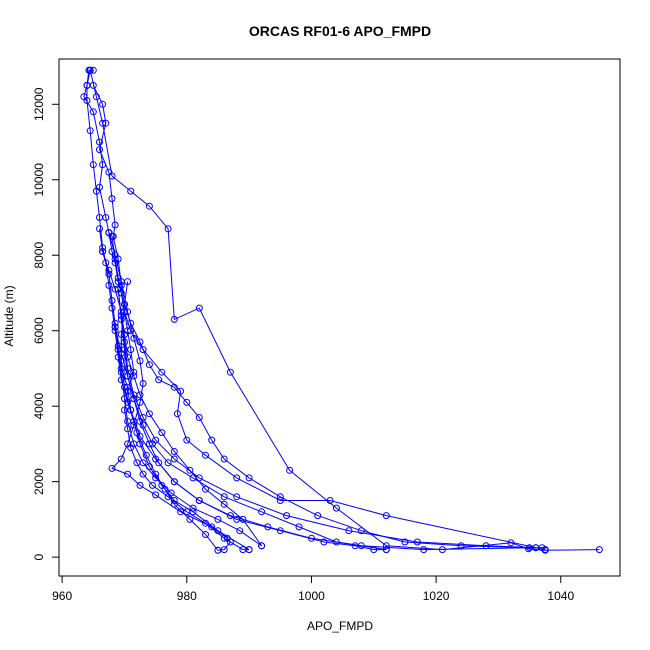 Image resolution: width=650 pixels, height=650 pixels. Describe the element at coordinates (9, 315) in the screenshot. I see `y-axis-label: Altitude (m)` at that location.